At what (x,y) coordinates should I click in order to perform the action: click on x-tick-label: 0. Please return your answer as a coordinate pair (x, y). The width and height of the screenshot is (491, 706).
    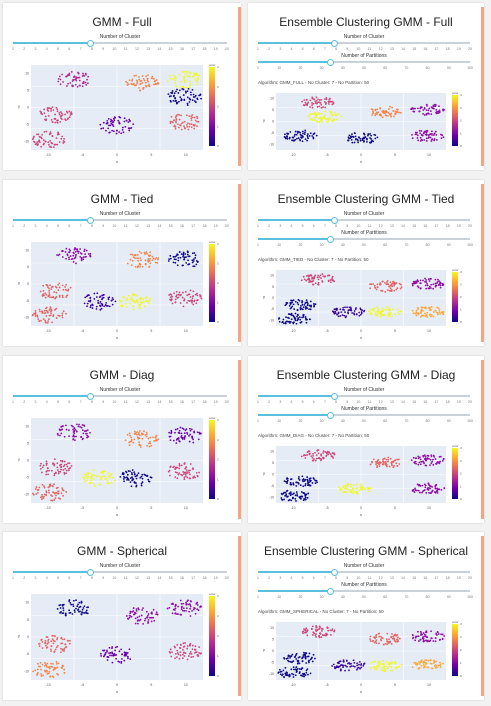
    Looking at the image, I should click on (117, 685).